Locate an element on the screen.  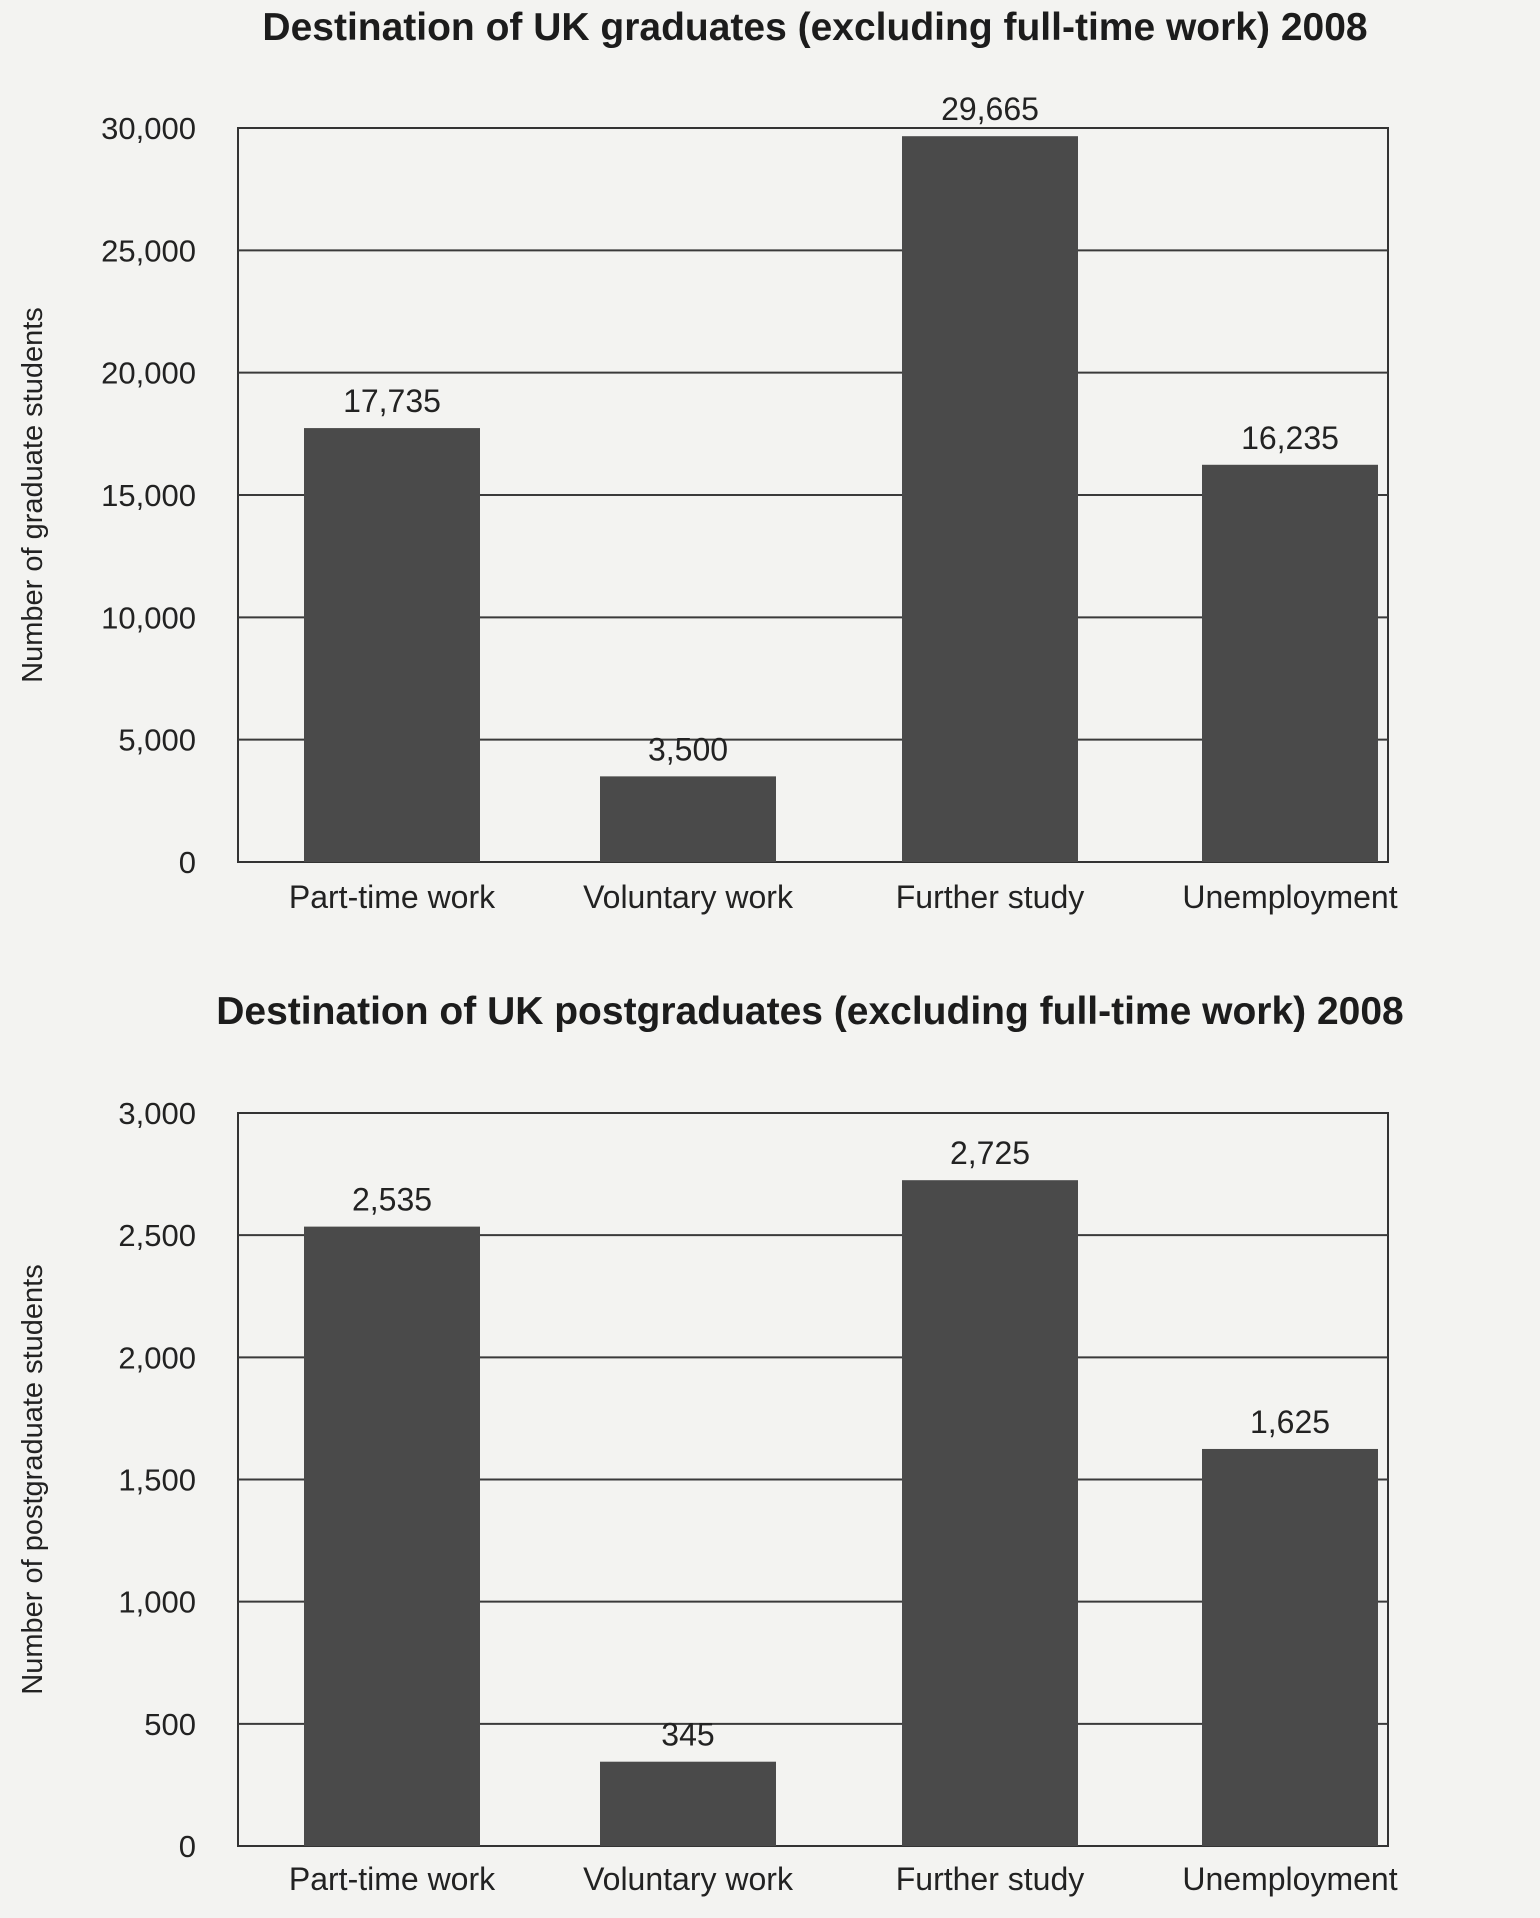
bar-value-label: 1,625 is located at coordinates (1290, 1422).